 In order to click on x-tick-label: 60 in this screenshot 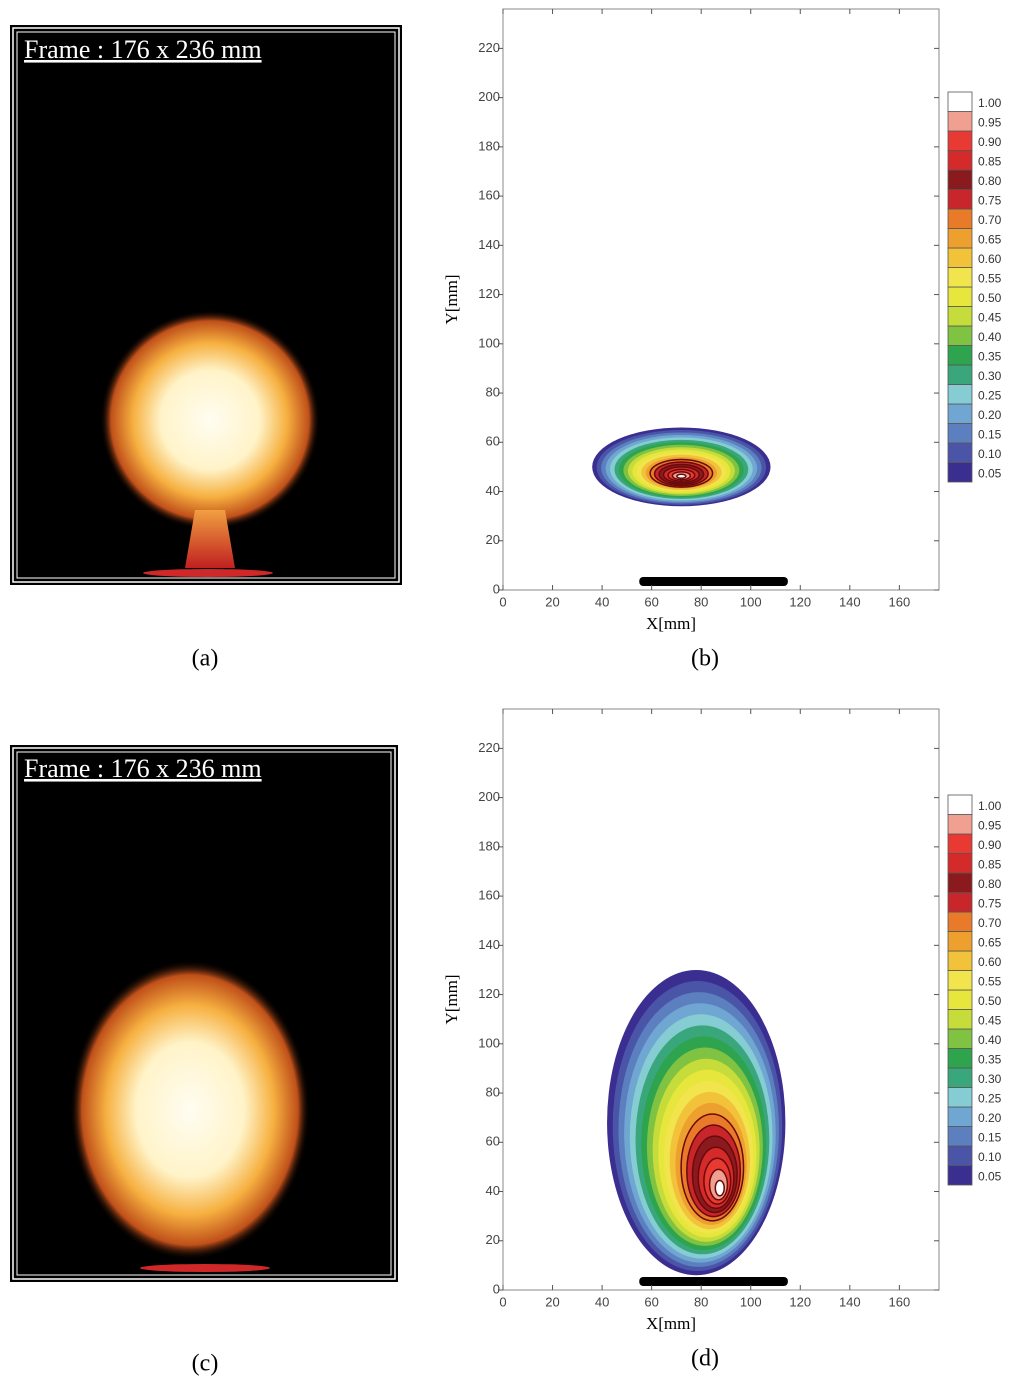, I will do `click(651, 1301)`.